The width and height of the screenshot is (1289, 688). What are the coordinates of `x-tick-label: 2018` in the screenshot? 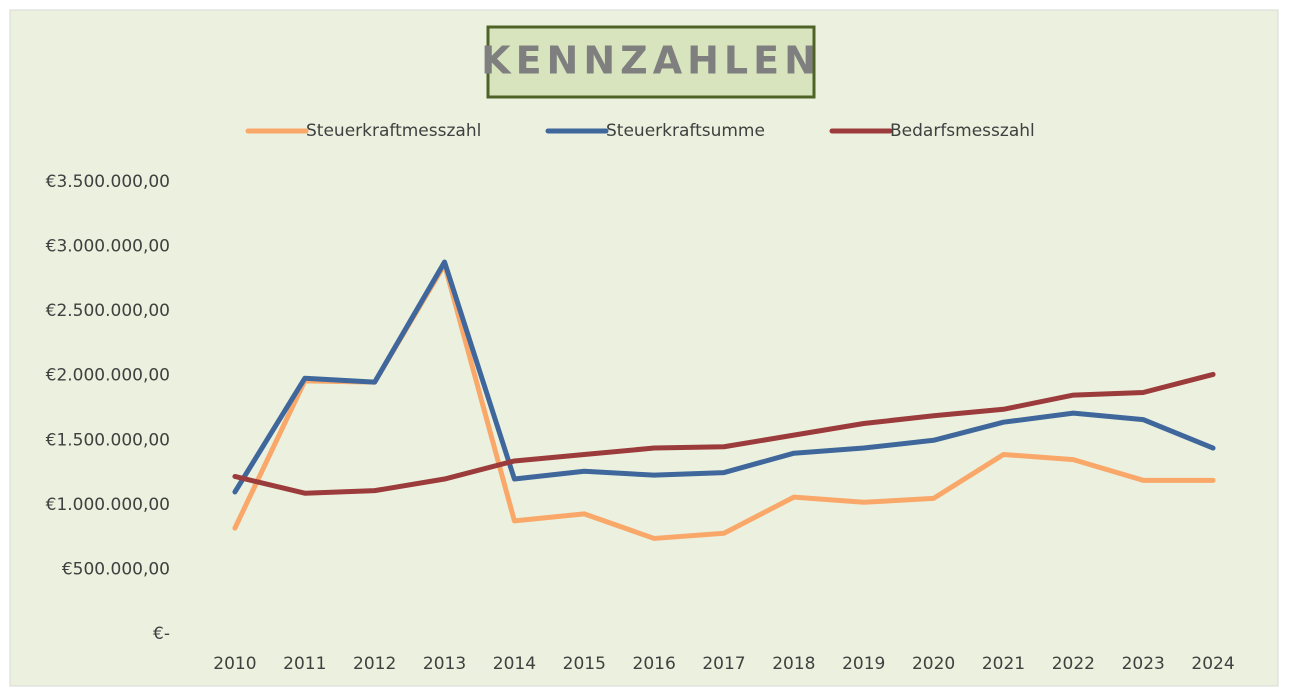 It's located at (793, 664).